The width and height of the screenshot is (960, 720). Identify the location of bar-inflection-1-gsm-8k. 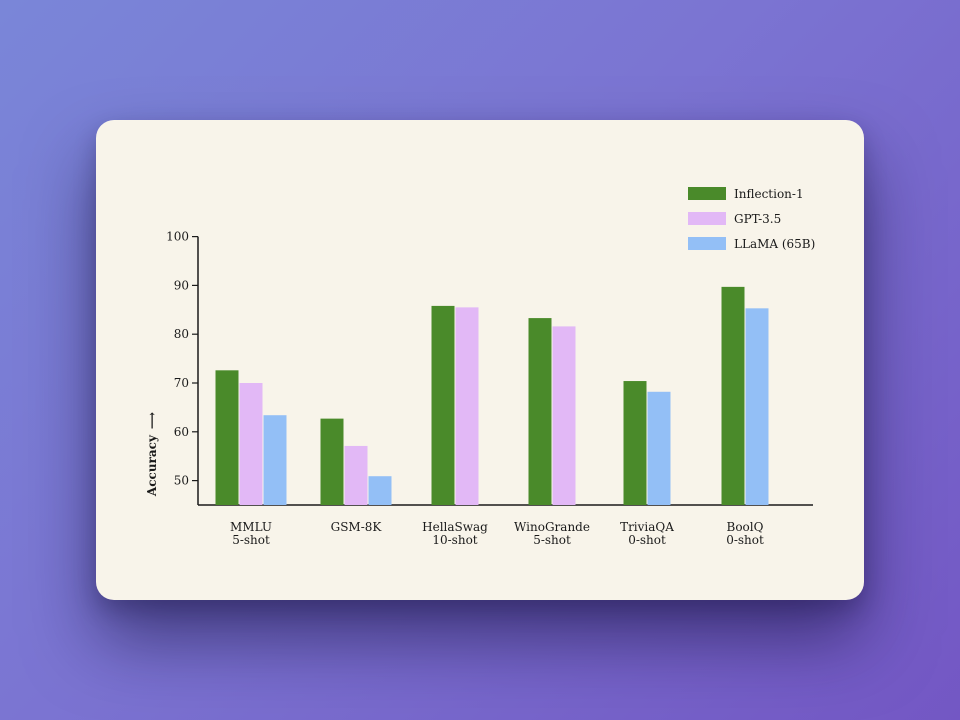
(332, 461).